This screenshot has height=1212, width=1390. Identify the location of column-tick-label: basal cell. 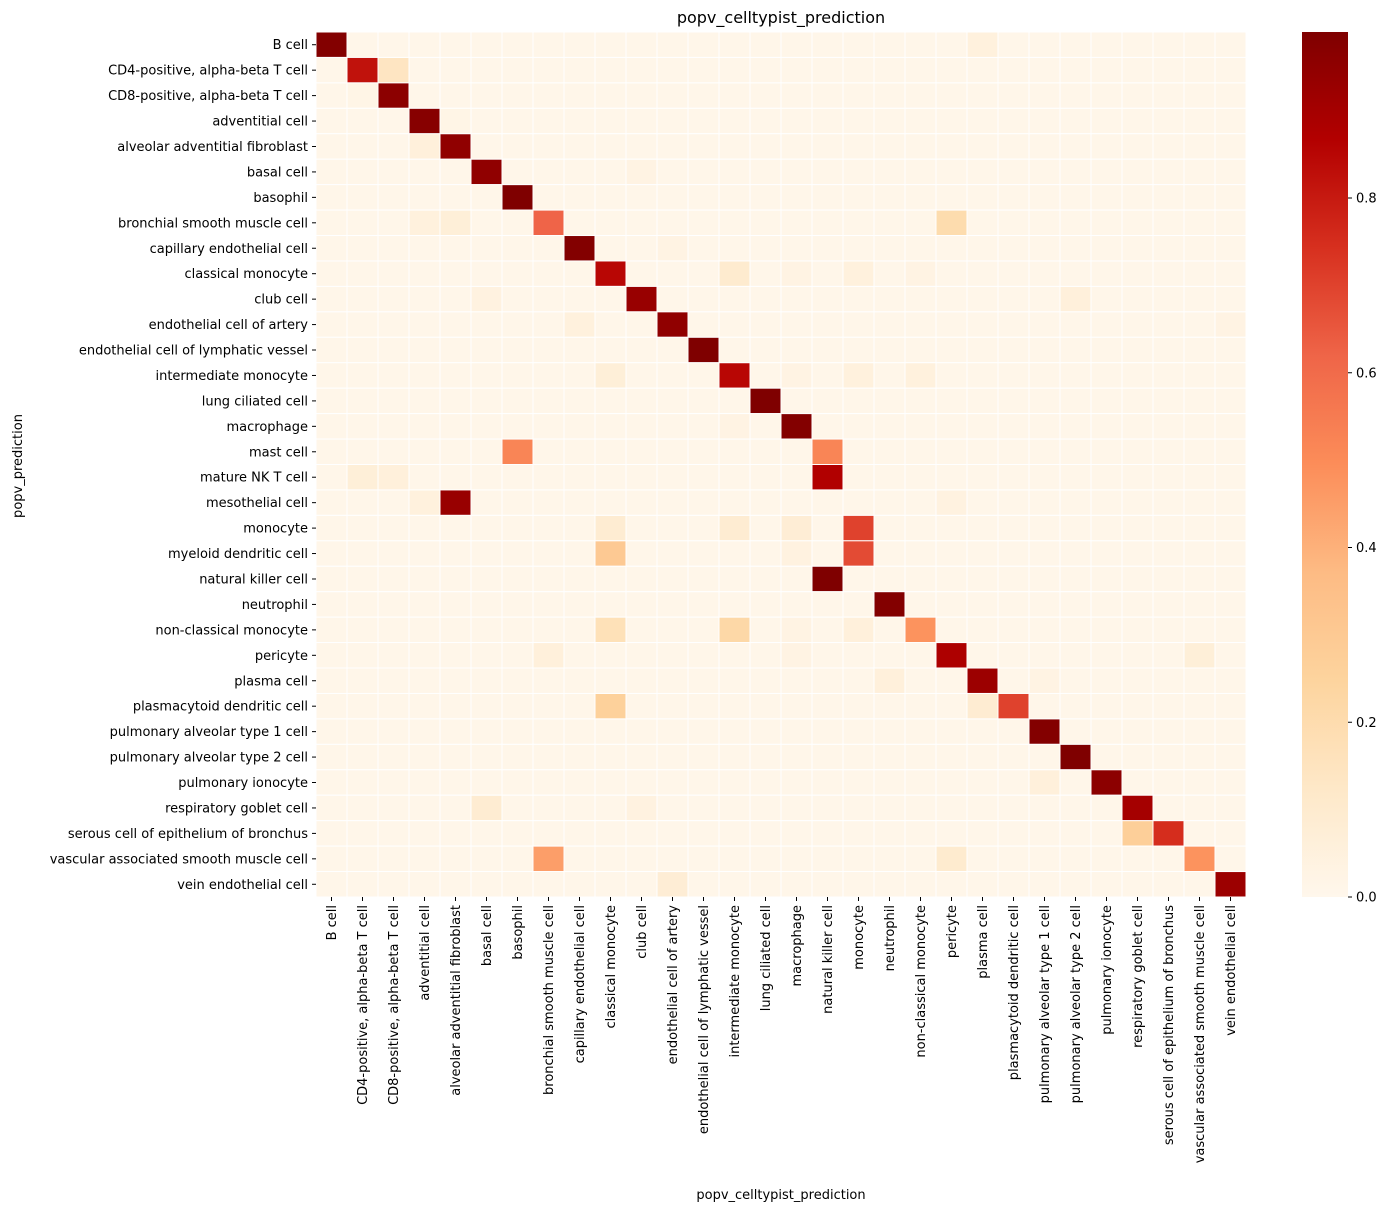
(487, 935).